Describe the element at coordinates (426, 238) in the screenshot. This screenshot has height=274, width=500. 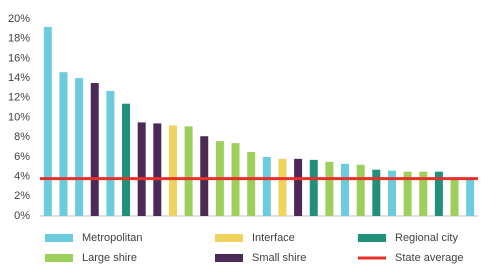
I see `legend-label: Regional city` at that location.